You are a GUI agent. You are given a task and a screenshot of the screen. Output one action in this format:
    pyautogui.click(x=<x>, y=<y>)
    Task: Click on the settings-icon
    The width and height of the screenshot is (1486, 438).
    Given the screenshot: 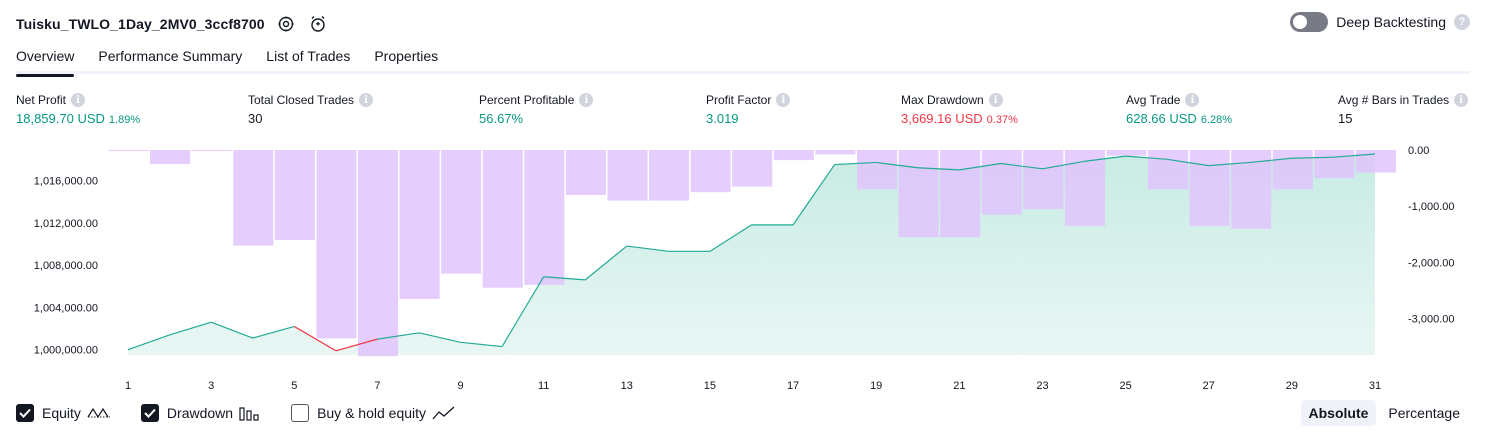 What is the action you would take?
    pyautogui.click(x=286, y=24)
    